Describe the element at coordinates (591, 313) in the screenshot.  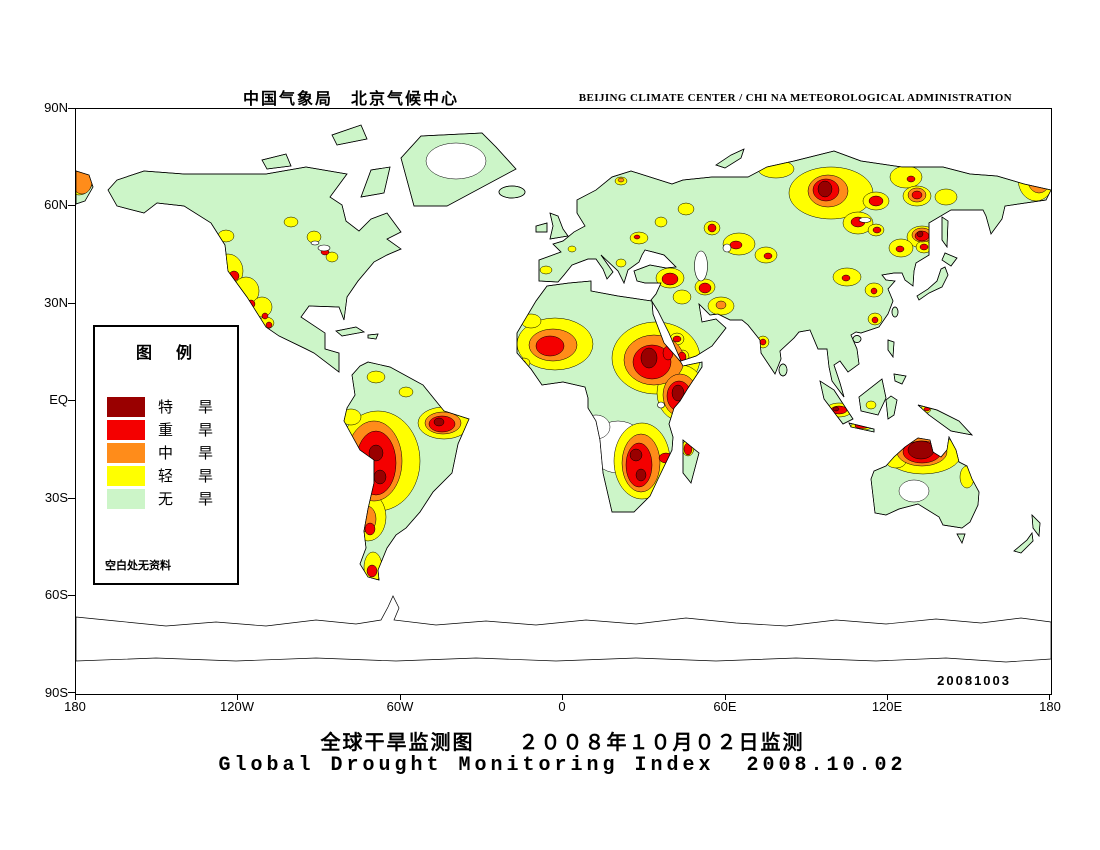
I see `lakes-layer` at that location.